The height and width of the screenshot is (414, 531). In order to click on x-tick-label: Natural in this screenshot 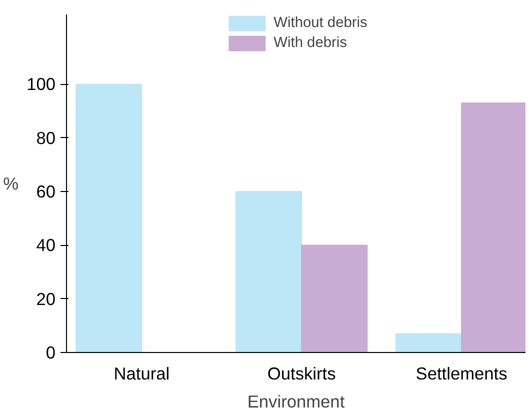, I will do `click(142, 374)`.